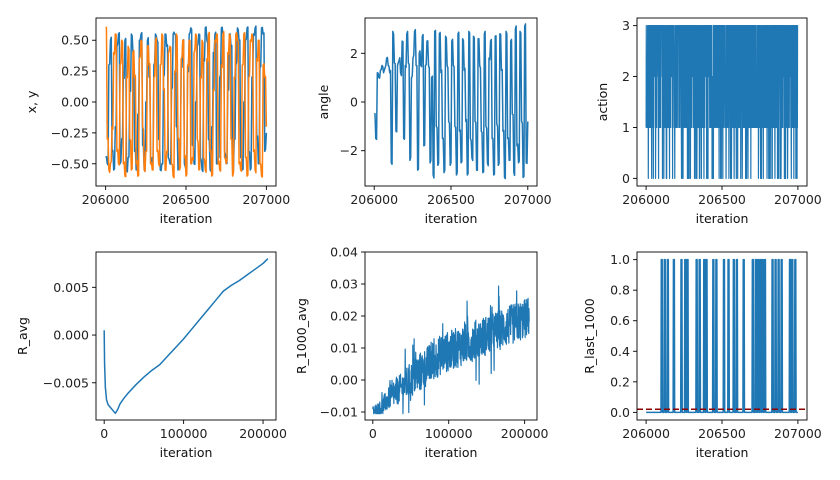  I want to click on subplot-action: 206000 206500 207000 0 1 2 3 iteration action, so click(708, 121).